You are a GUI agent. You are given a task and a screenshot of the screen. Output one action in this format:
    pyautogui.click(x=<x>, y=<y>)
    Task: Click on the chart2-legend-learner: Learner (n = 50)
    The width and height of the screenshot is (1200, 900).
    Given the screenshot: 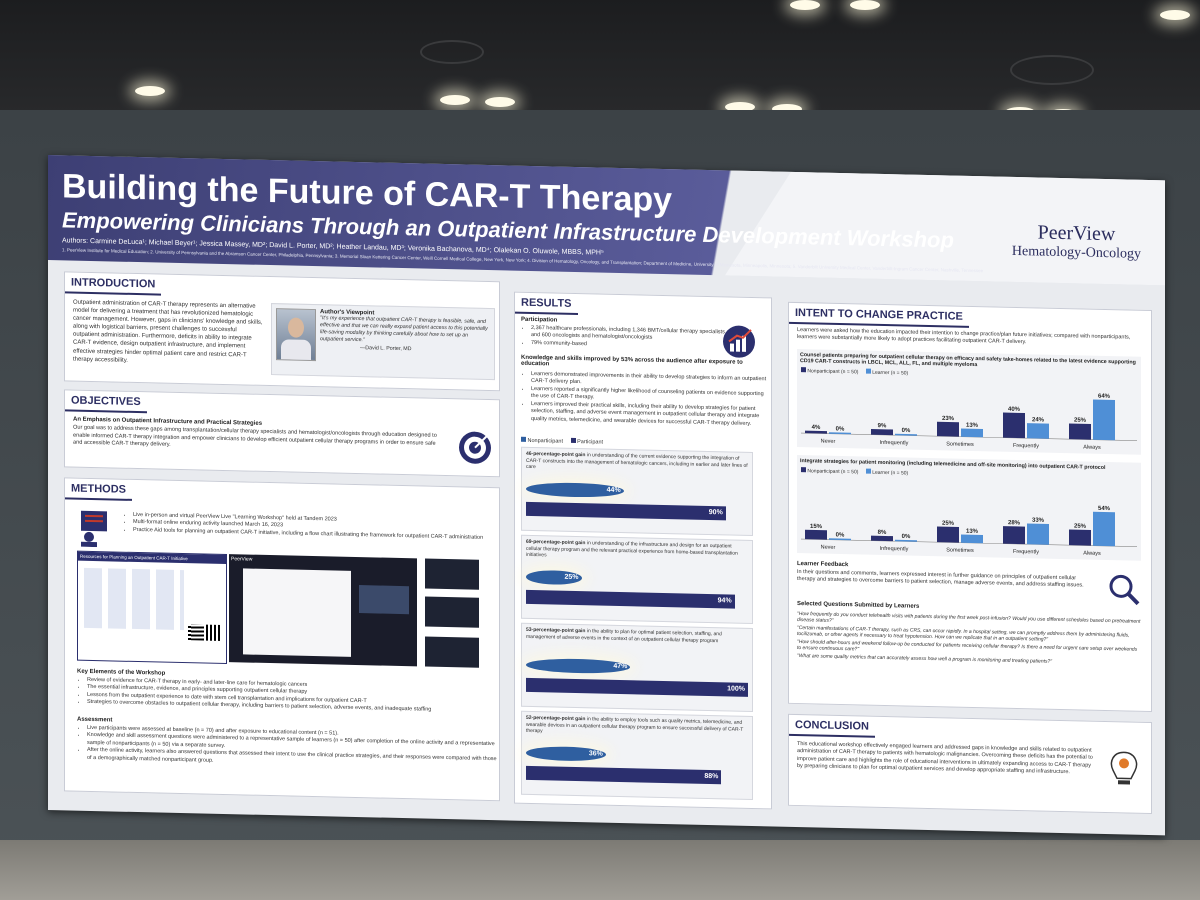 What is the action you would take?
    pyautogui.click(x=890, y=473)
    